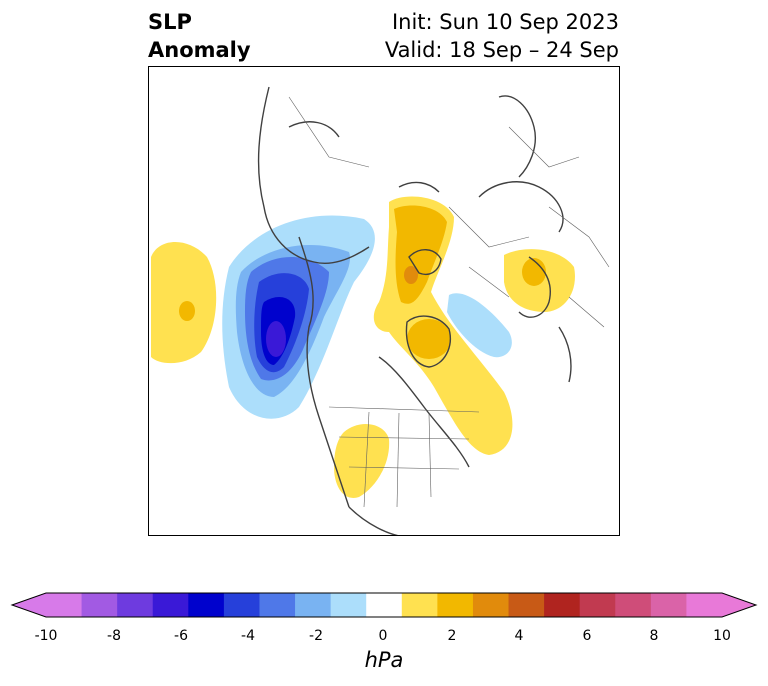  What do you see at coordinates (587, 636) in the screenshot?
I see `colorbar-tick-label: 6` at bounding box center [587, 636].